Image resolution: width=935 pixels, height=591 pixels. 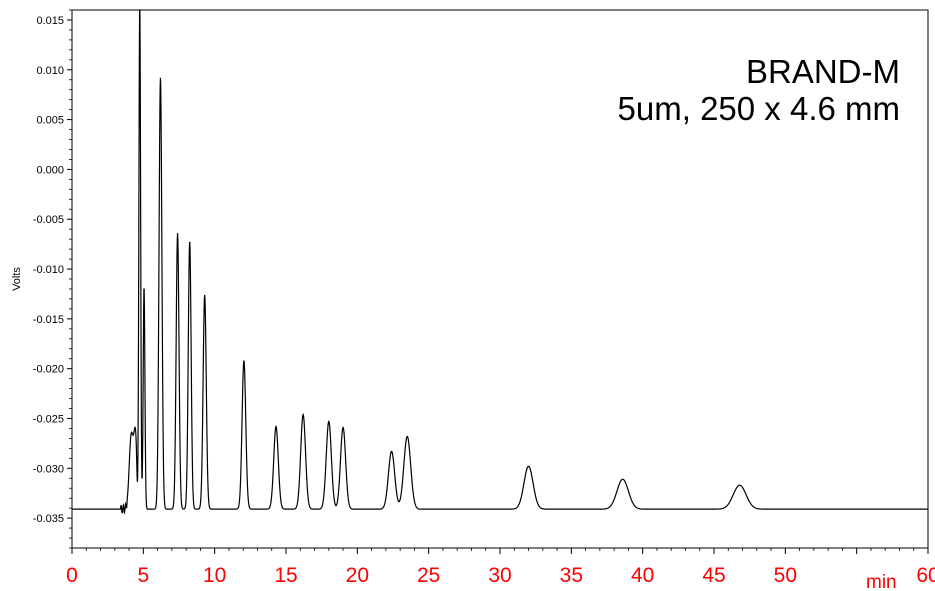 I want to click on x-tick-label: 25, so click(x=428, y=575).